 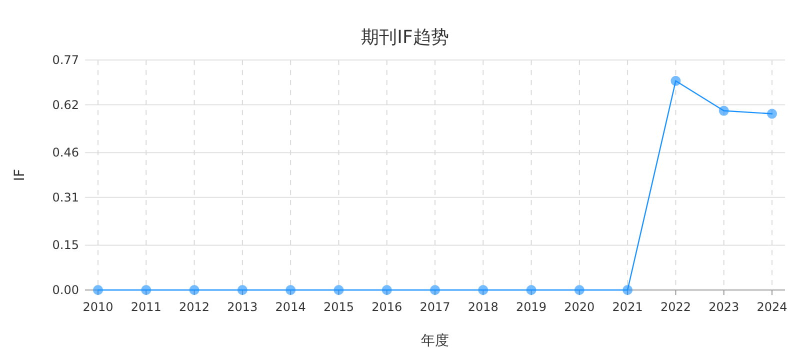 I want to click on y-tick-label: 0.31, so click(x=65, y=197).